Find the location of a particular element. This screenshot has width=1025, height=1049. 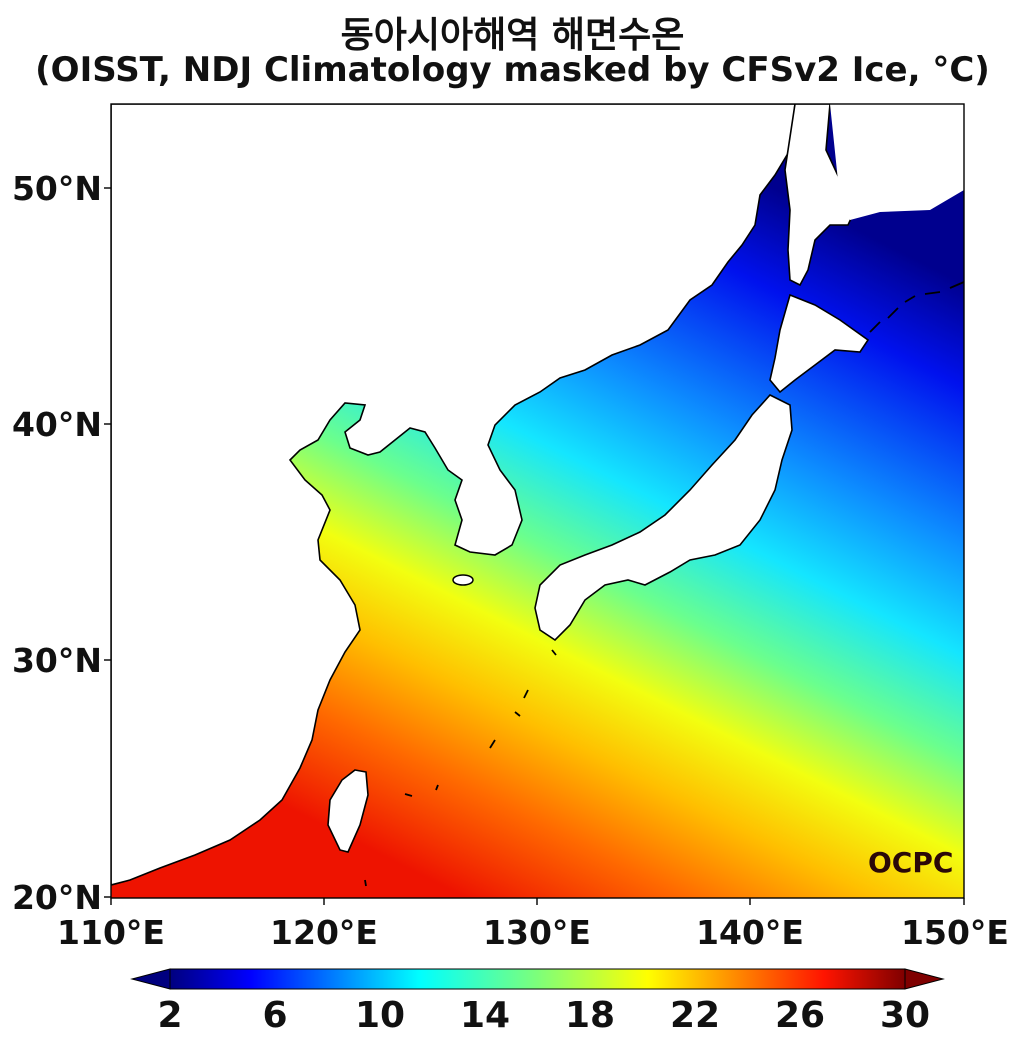

land-japan is located at coordinates (663, 518).